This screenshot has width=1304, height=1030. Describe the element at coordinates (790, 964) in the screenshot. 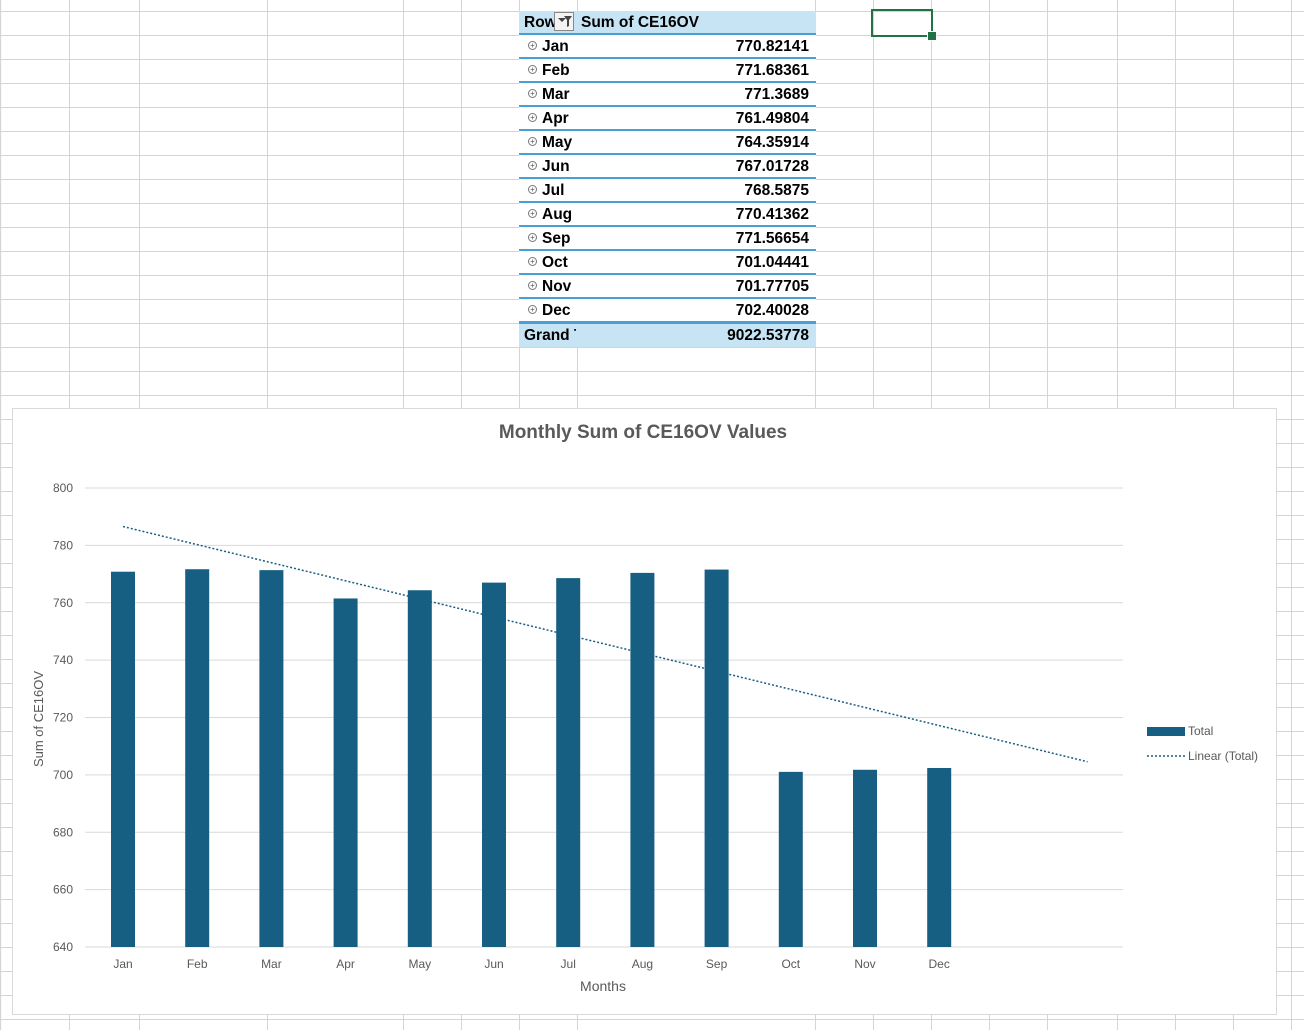

I see `x-tick-label: Oct` at that location.